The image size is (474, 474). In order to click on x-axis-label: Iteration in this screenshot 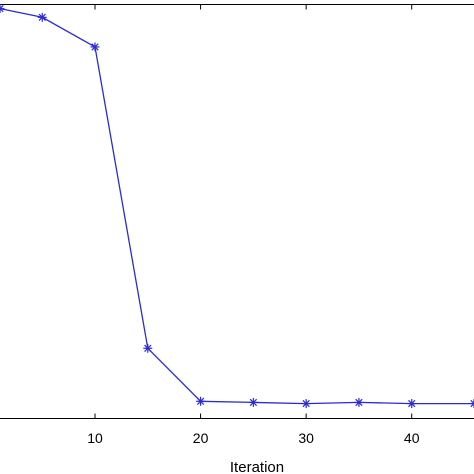, I will do `click(257, 466)`.